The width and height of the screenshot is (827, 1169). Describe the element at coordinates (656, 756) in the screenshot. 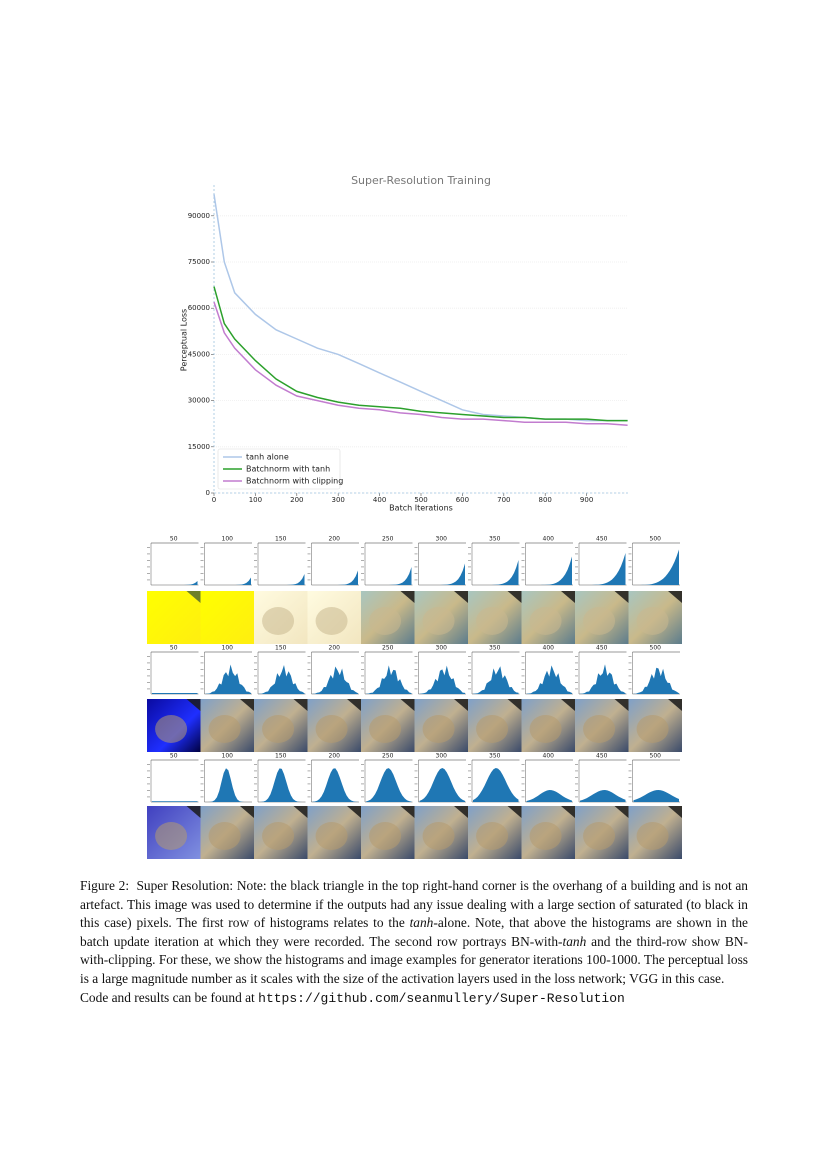

I see `column-label: 500` at that location.